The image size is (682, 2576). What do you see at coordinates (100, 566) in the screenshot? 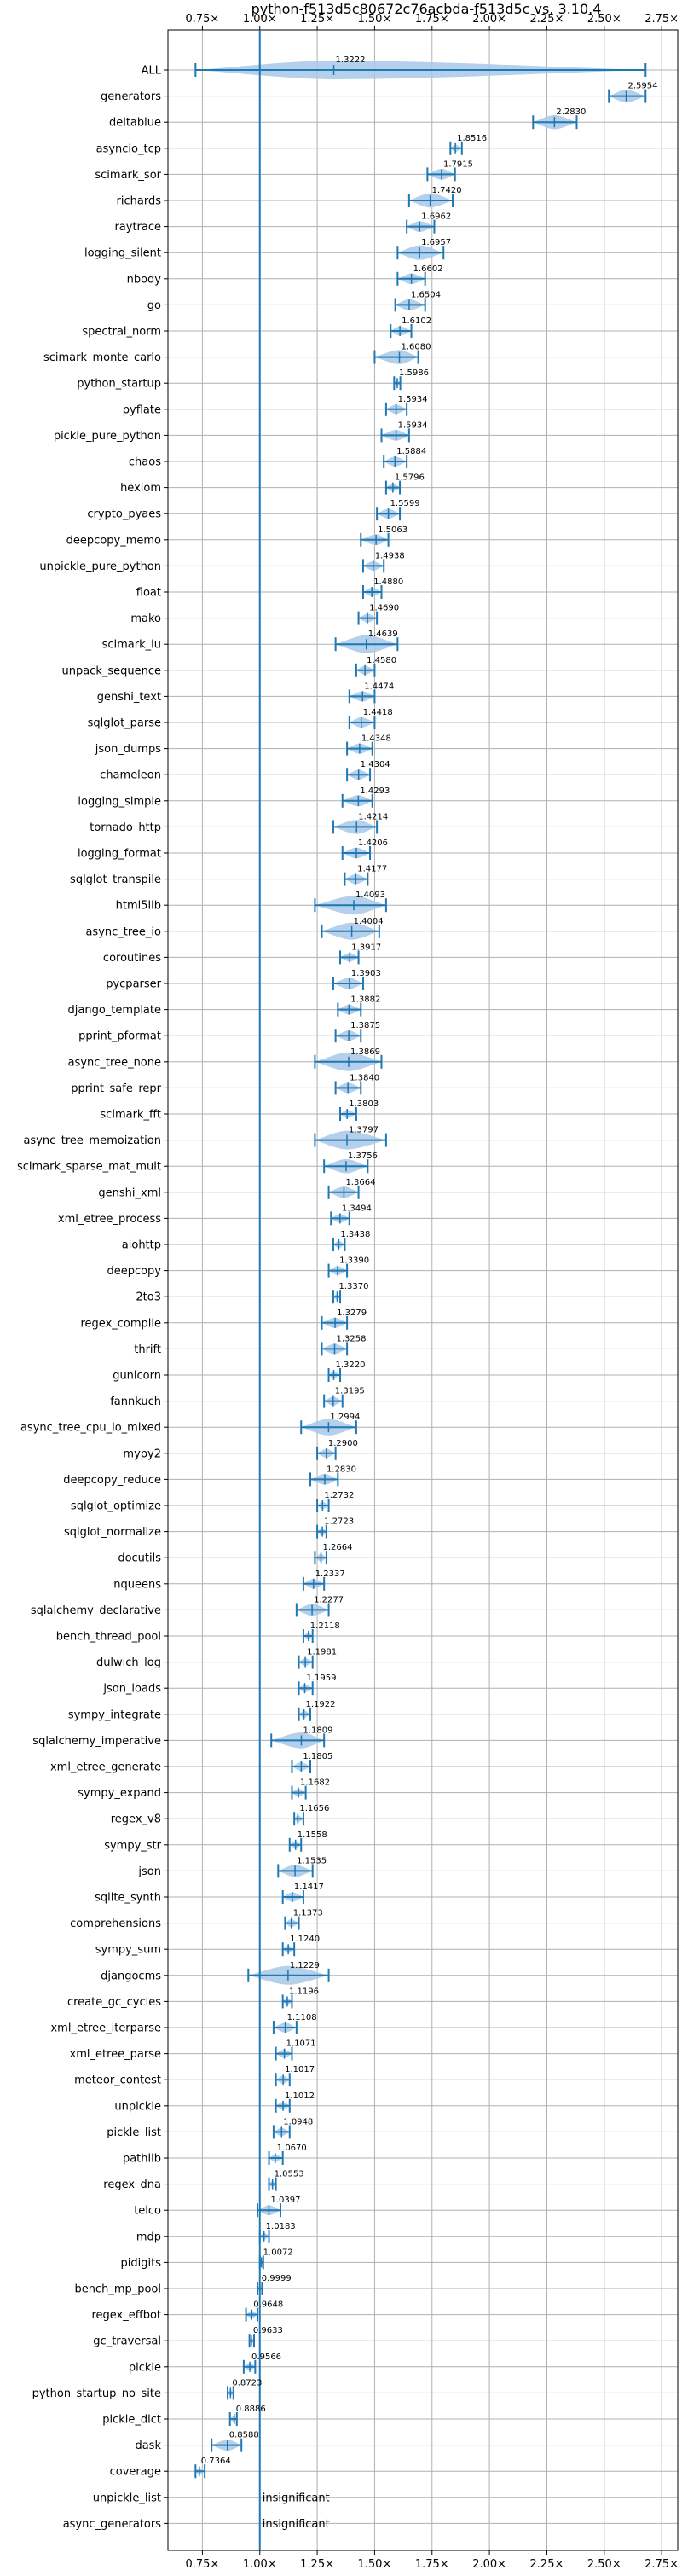
I see `benchmark-label: unpickle_pure_python` at bounding box center [100, 566].